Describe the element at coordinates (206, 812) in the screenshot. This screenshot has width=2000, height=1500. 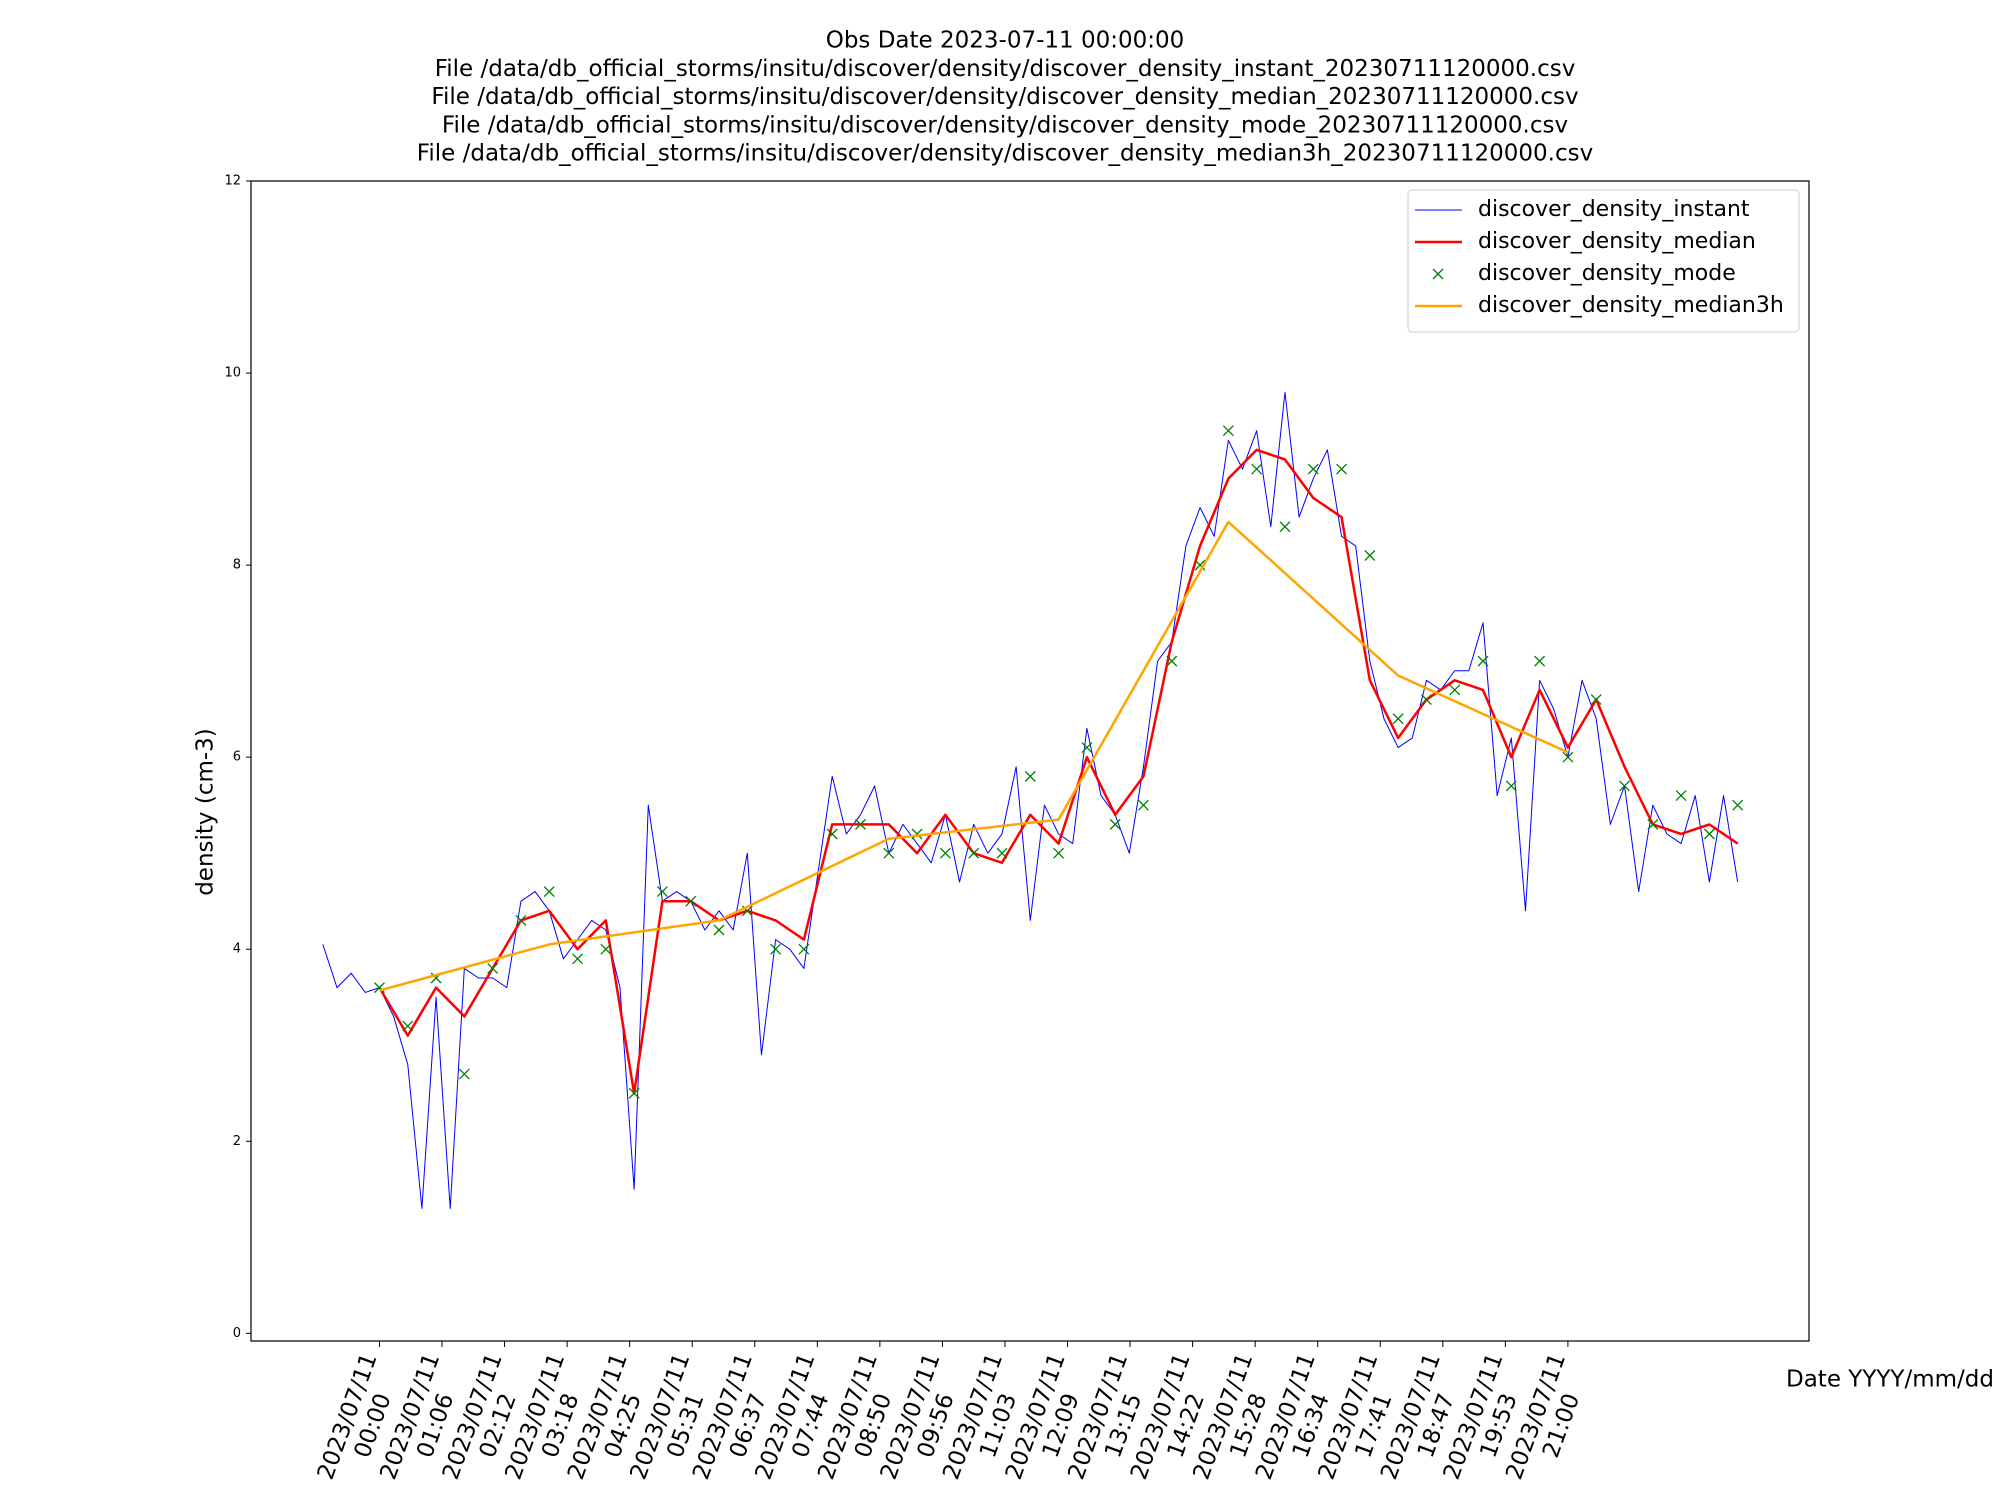
I see `y-axis-label: density (cm-3)` at that location.